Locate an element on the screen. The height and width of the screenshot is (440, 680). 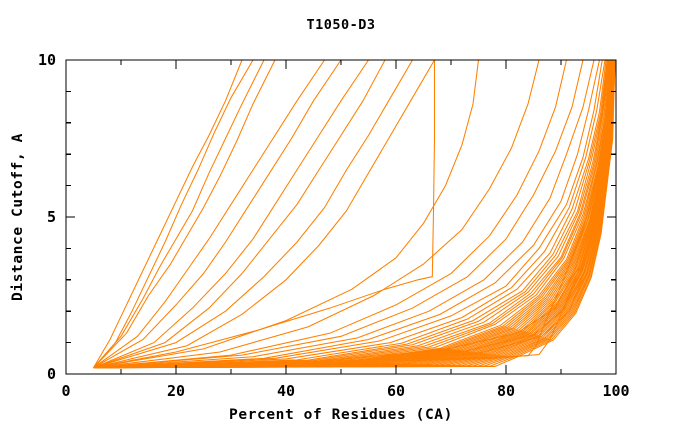
x-axis-label: Percent of Residues (CA) is located at coordinates (341, 415).